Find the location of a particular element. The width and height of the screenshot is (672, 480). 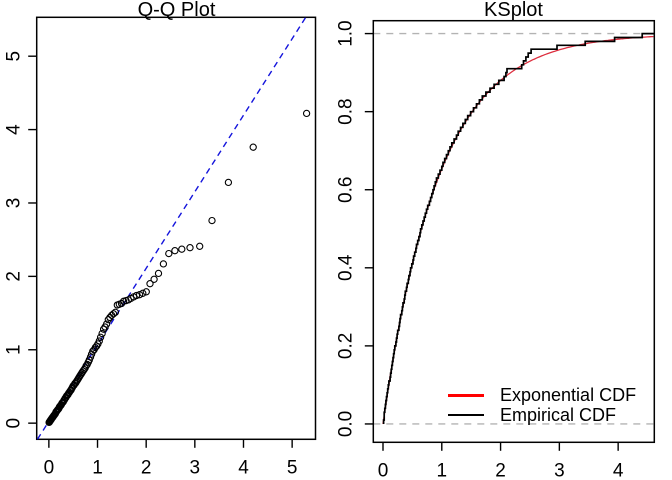

legend-label-exponential-cdf: Exponential CDF is located at coordinates (568, 394).